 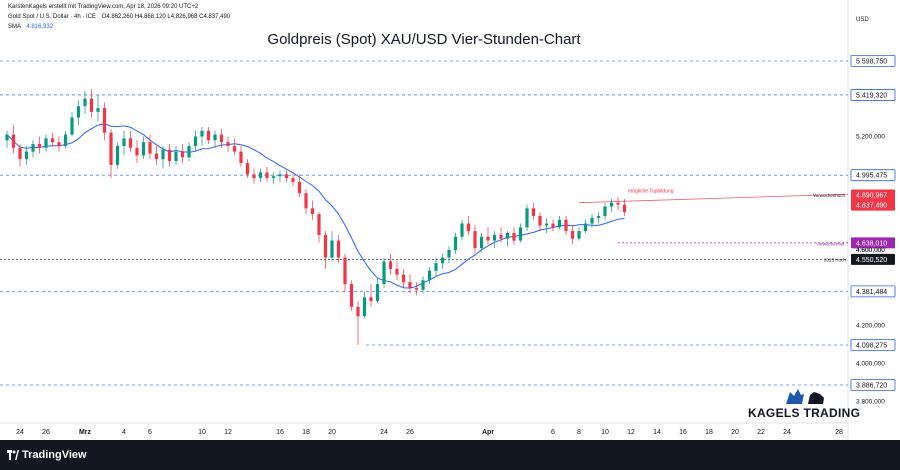 I want to click on price-label-text: 5.419,320, so click(x=871, y=95).